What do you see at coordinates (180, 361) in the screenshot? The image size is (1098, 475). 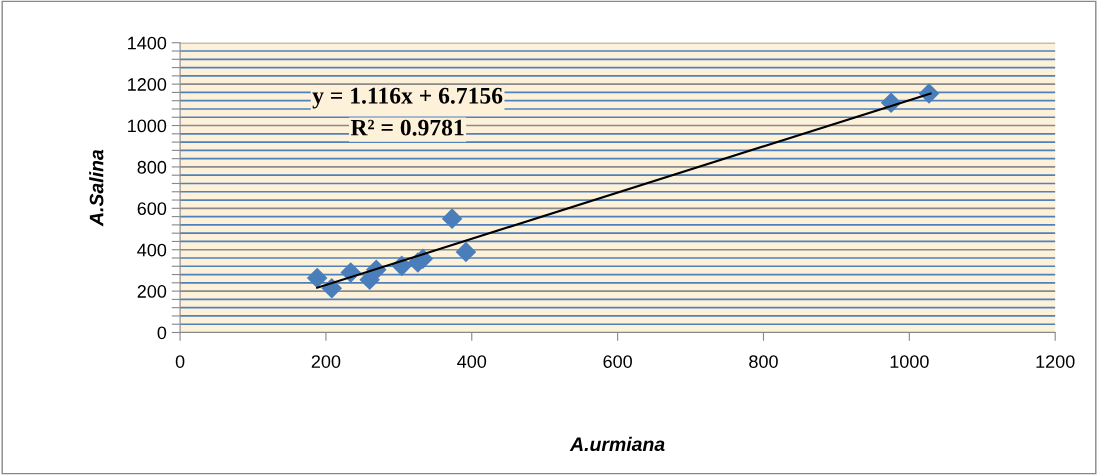 I see `x-tick-label: 0` at bounding box center [180, 361].